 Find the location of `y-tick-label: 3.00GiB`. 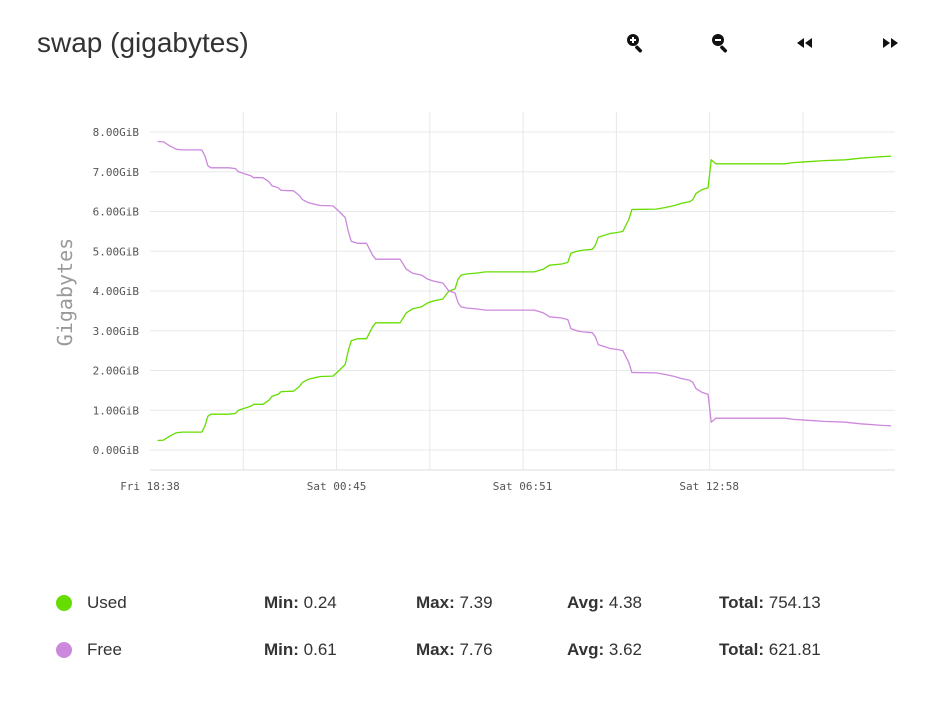

y-tick-label: 3.00GiB is located at coordinates (116, 331).